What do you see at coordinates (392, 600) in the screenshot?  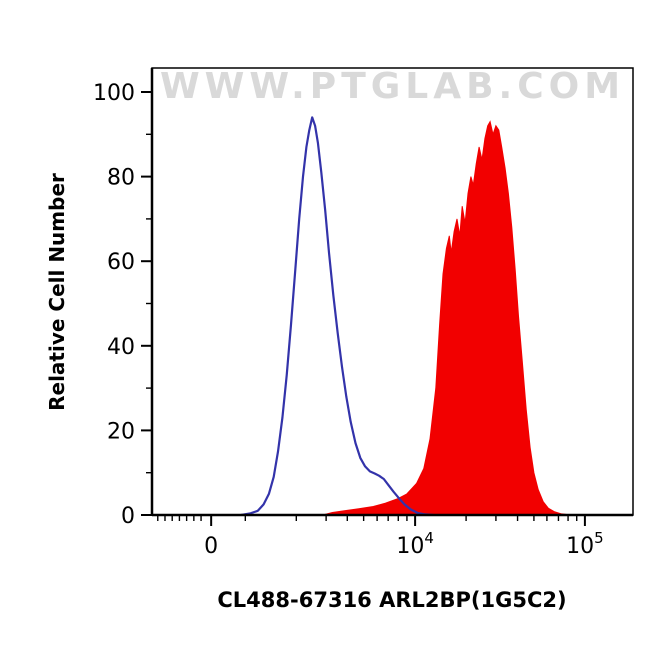 I see `x-axis-title: CL488-67316 ARL2BP(1G5C2)` at bounding box center [392, 600].